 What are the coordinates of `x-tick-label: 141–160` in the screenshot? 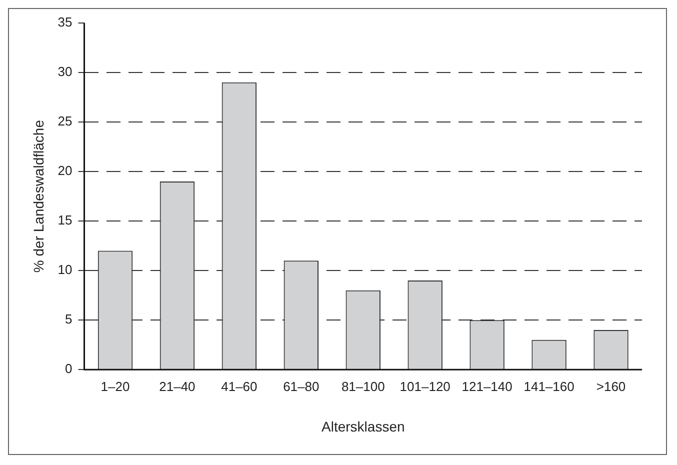 It's located at (549, 386).